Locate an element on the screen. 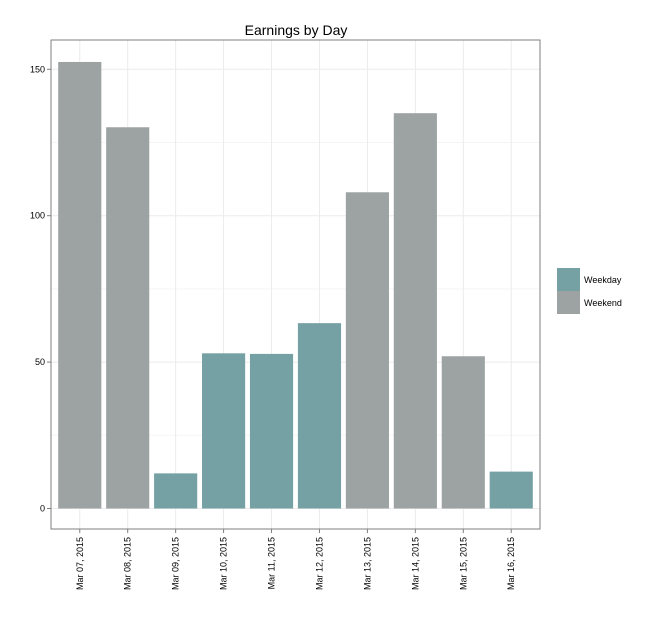 The height and width of the screenshot is (620, 658). y-axis: 0 50 100 150 is located at coordinates (40, 289).